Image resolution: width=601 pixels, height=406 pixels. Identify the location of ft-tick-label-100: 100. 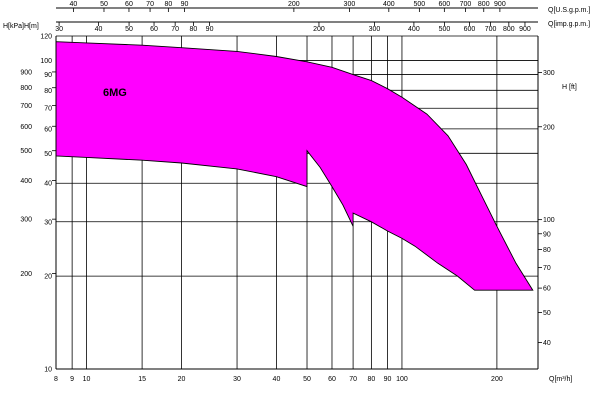
(549, 220).